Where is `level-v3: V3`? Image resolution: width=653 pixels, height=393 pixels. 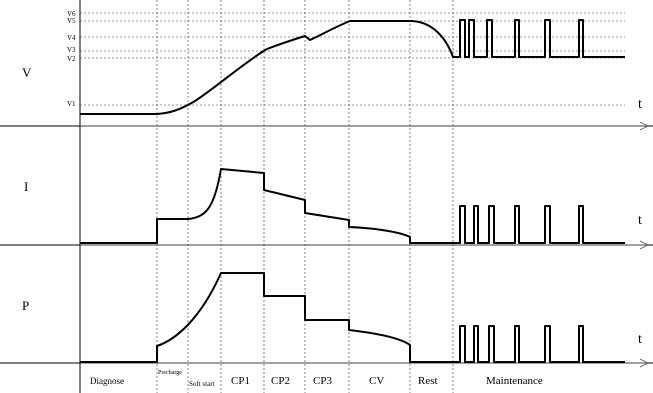 level-v3: V3 is located at coordinates (71, 50).